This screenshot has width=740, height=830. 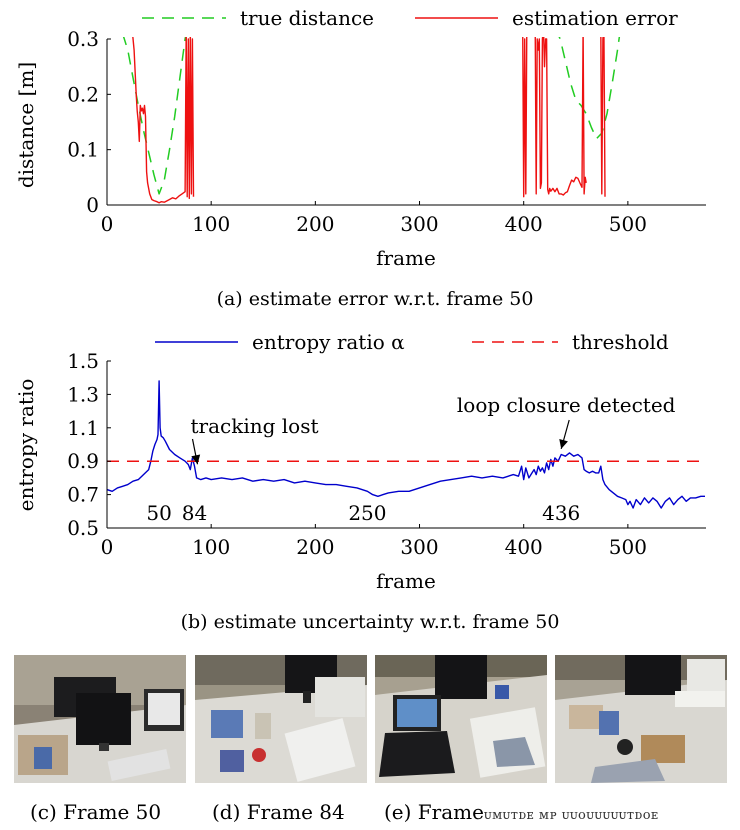 What do you see at coordinates (561, 513) in the screenshot?
I see `frame-marker-label: 436` at bounding box center [561, 513].